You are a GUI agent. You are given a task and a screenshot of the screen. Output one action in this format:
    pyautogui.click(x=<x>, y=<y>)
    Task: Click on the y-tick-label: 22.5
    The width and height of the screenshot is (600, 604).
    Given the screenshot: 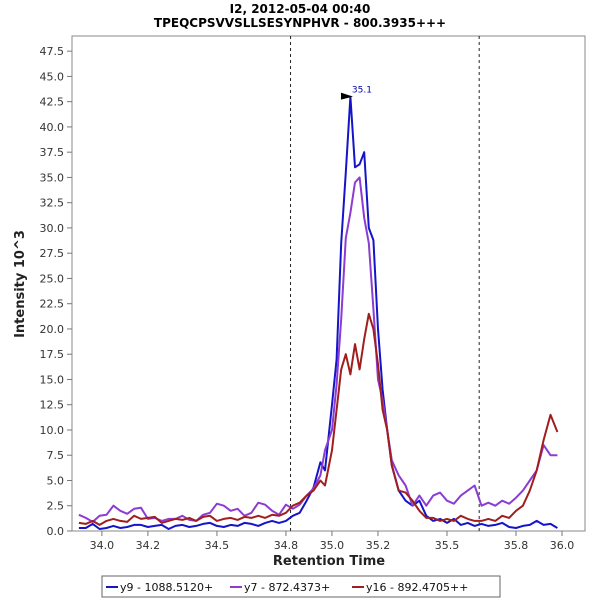 What is the action you would take?
    pyautogui.click(x=52, y=304)
    